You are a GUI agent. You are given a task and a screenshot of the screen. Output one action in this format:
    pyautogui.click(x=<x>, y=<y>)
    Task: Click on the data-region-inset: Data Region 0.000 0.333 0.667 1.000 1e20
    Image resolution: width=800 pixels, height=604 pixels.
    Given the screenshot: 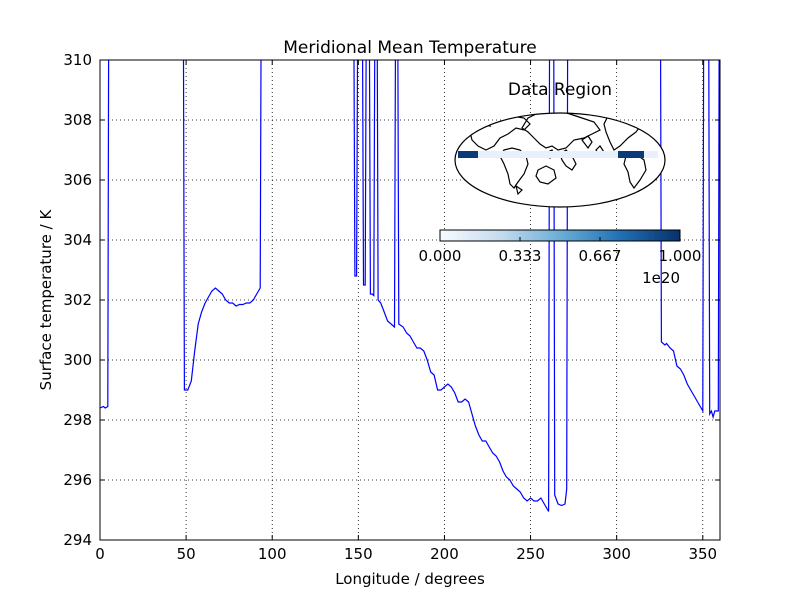 What is the action you would take?
    pyautogui.click(x=560, y=183)
    